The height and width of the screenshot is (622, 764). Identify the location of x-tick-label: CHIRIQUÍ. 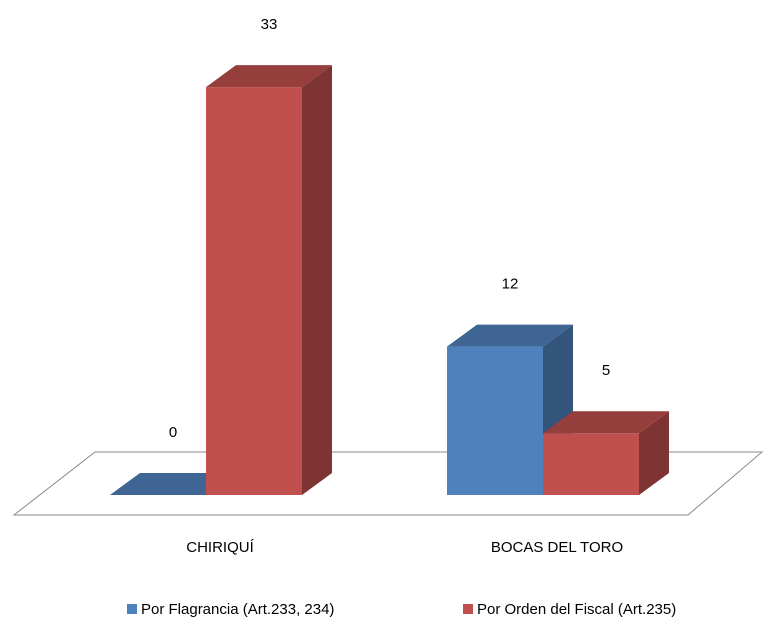
(220, 547).